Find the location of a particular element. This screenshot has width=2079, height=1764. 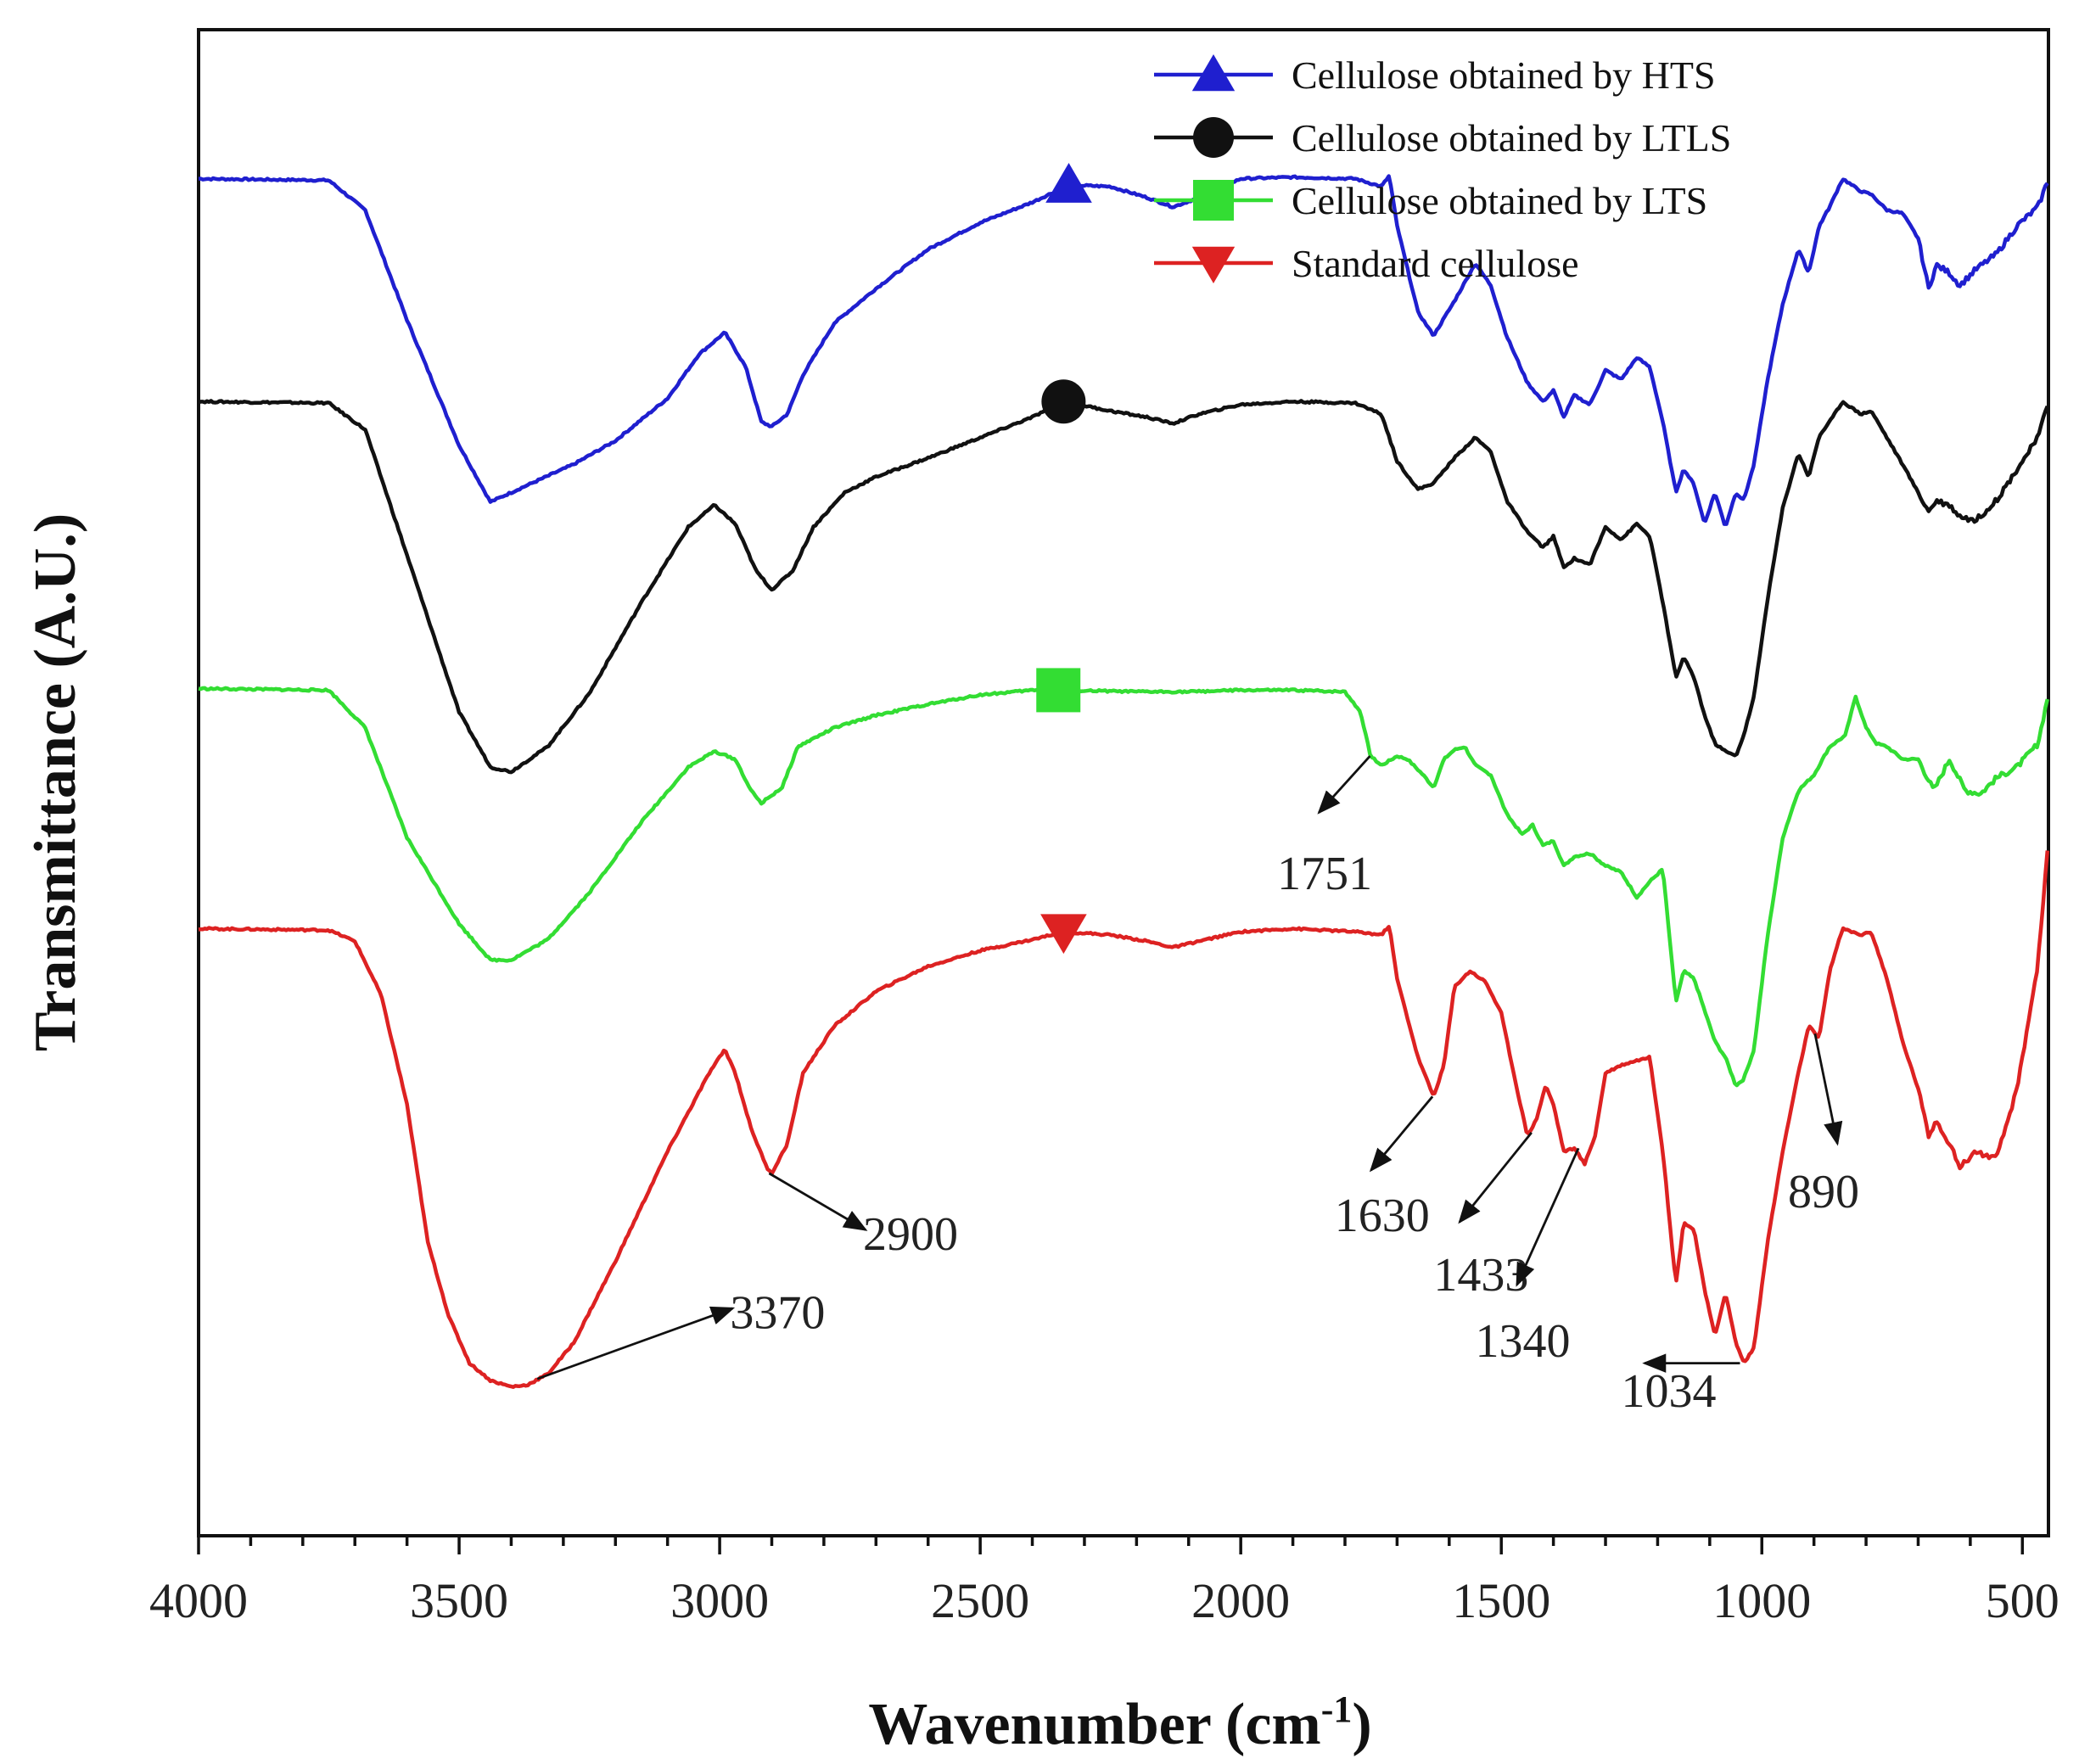

legend-item-cellulose-obtained-by-ltls: Cellulose obtained by LTLS is located at coordinates (1442, 138).